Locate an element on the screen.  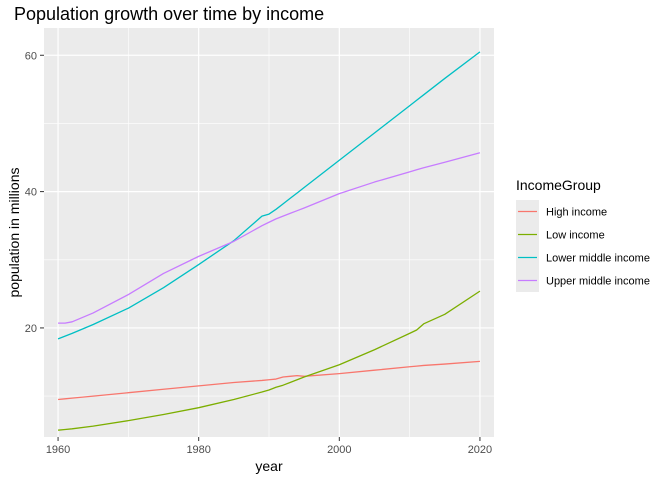
legend-label: Lower middle income is located at coordinates (598, 259).